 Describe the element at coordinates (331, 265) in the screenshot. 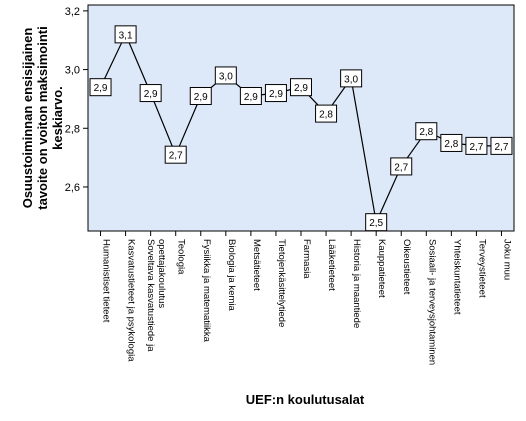

I see `x-tick-label: Lääketieteet` at that location.